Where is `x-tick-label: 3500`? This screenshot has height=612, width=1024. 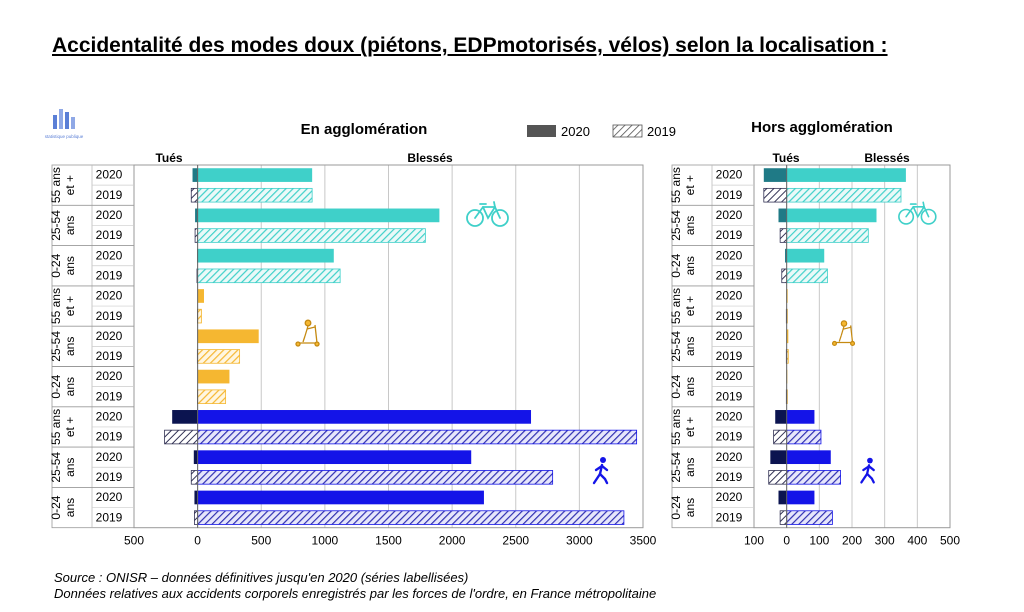 x-tick-label: 3500 is located at coordinates (643, 541).